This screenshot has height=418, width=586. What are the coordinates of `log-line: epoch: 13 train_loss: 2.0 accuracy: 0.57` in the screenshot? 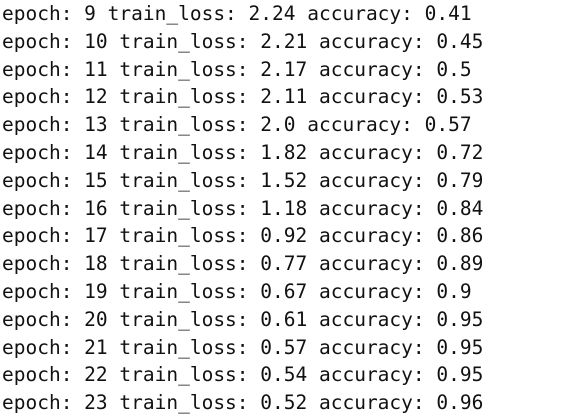 It's located at (237, 125).